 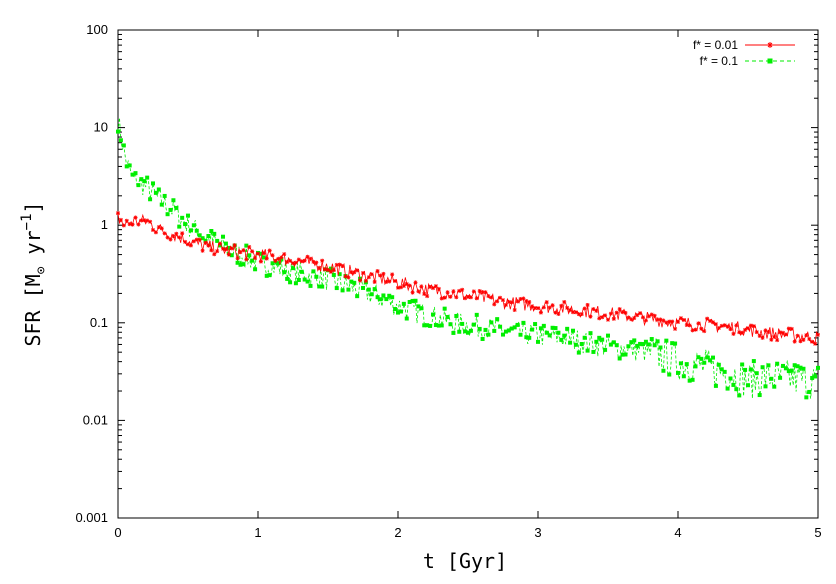 What do you see at coordinates (91, 517) in the screenshot?
I see `y-tick-label: 0.001` at bounding box center [91, 517].